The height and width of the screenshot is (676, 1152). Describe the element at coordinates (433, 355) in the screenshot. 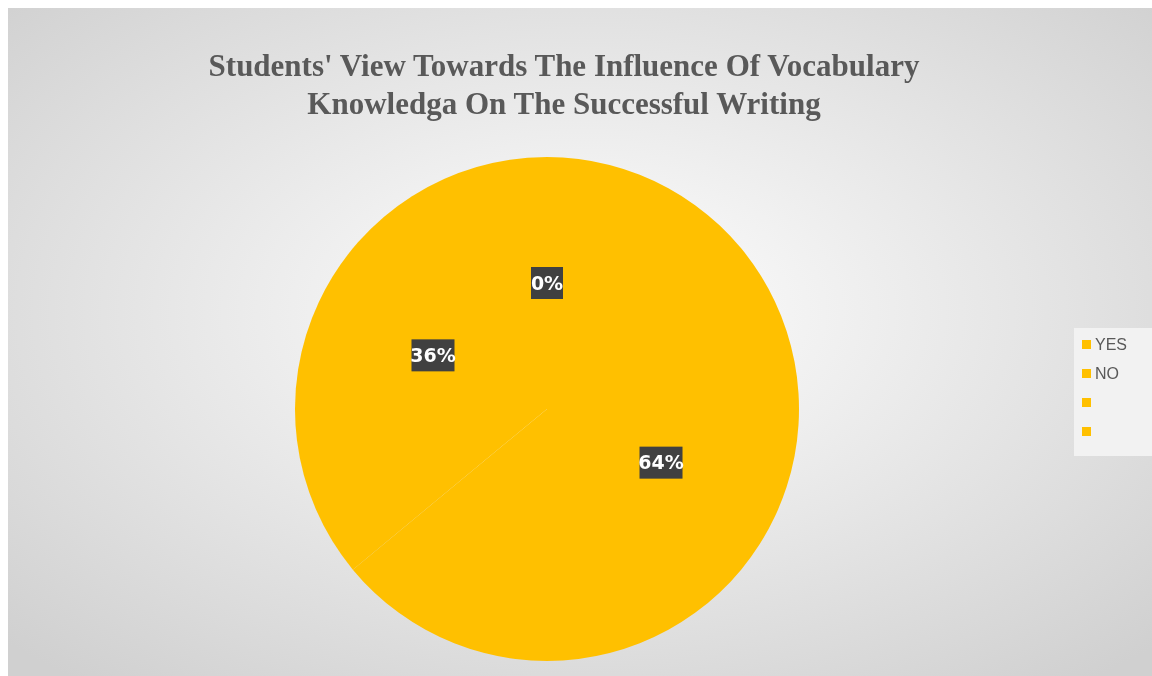

I see `data-label: 36%` at that location.